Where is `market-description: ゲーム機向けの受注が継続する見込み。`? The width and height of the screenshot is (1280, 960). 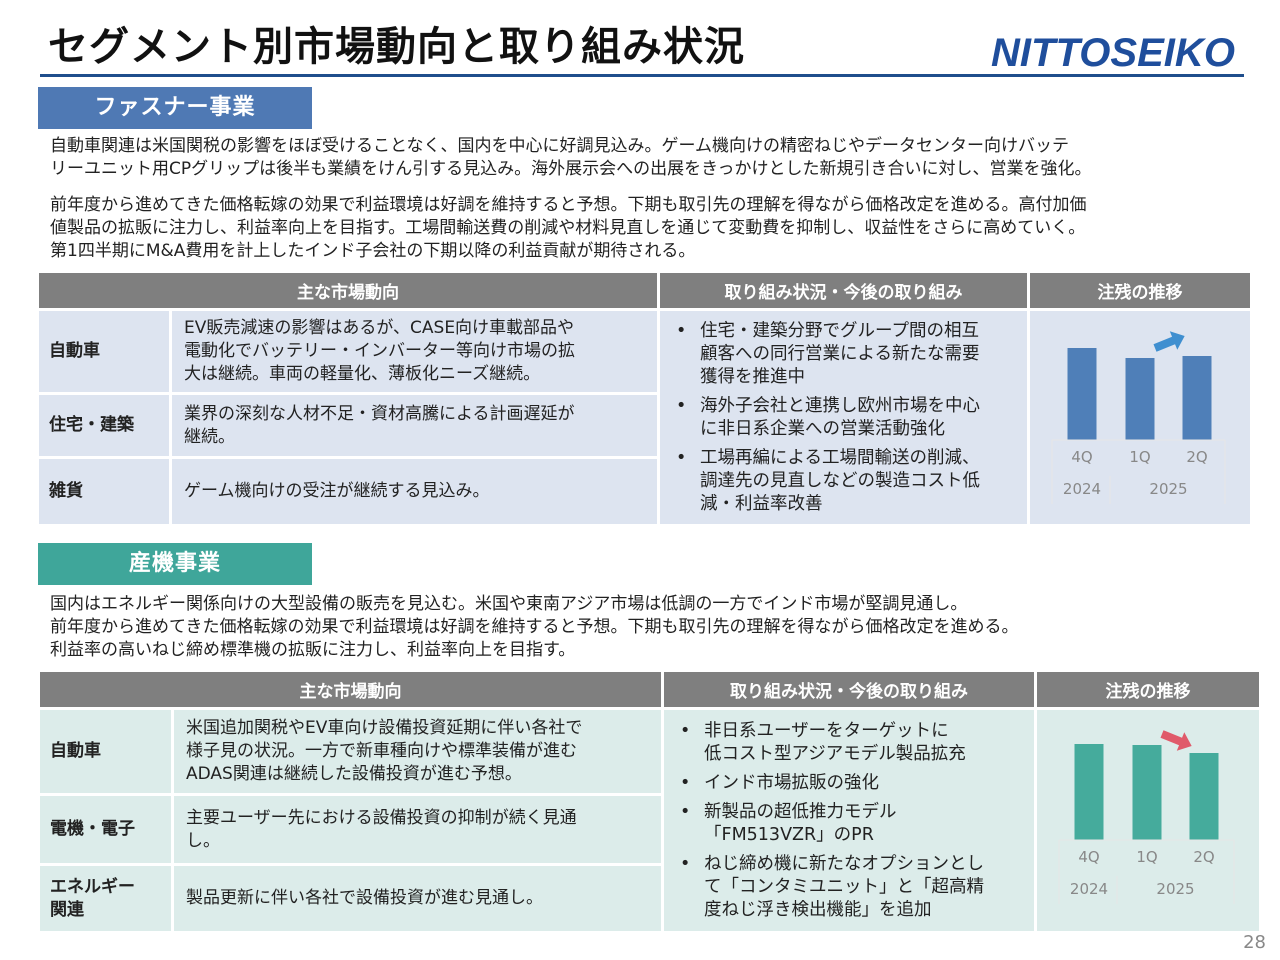 market-description: ゲーム機向けの受注が継続する見込み。 is located at coordinates (414, 491).